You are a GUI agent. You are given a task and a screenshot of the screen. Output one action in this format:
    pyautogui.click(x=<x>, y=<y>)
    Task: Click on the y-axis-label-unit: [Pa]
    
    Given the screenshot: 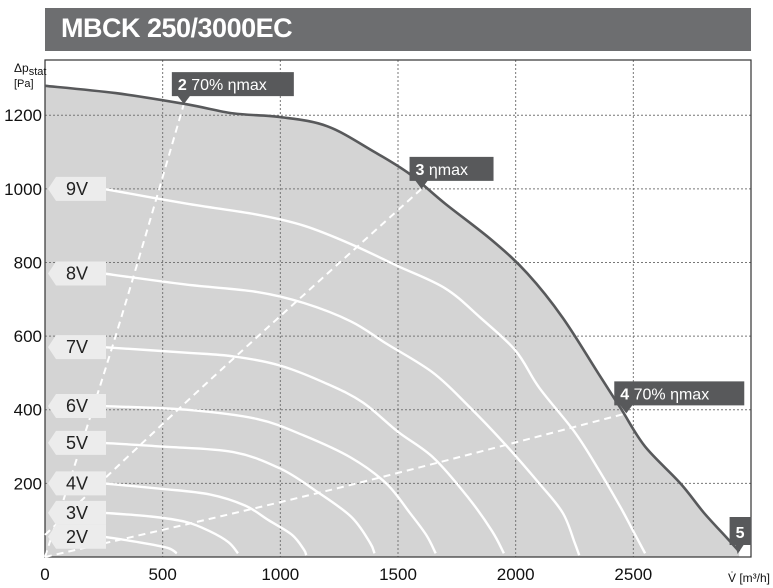 What is the action you would take?
    pyautogui.click(x=24, y=84)
    